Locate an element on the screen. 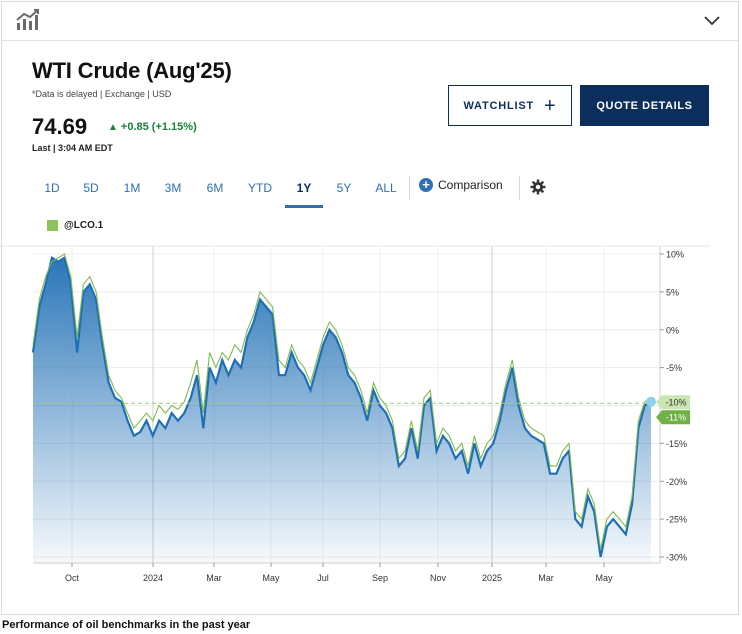 Image resolution: width=742 pixels, height=634 pixels. range-1d: 1D is located at coordinates (52, 188).